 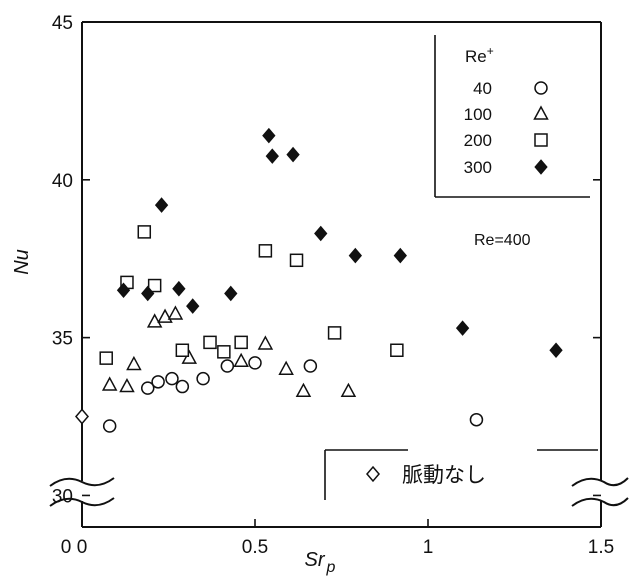 I want to click on y-tick-label: 45, so click(x=62, y=23).